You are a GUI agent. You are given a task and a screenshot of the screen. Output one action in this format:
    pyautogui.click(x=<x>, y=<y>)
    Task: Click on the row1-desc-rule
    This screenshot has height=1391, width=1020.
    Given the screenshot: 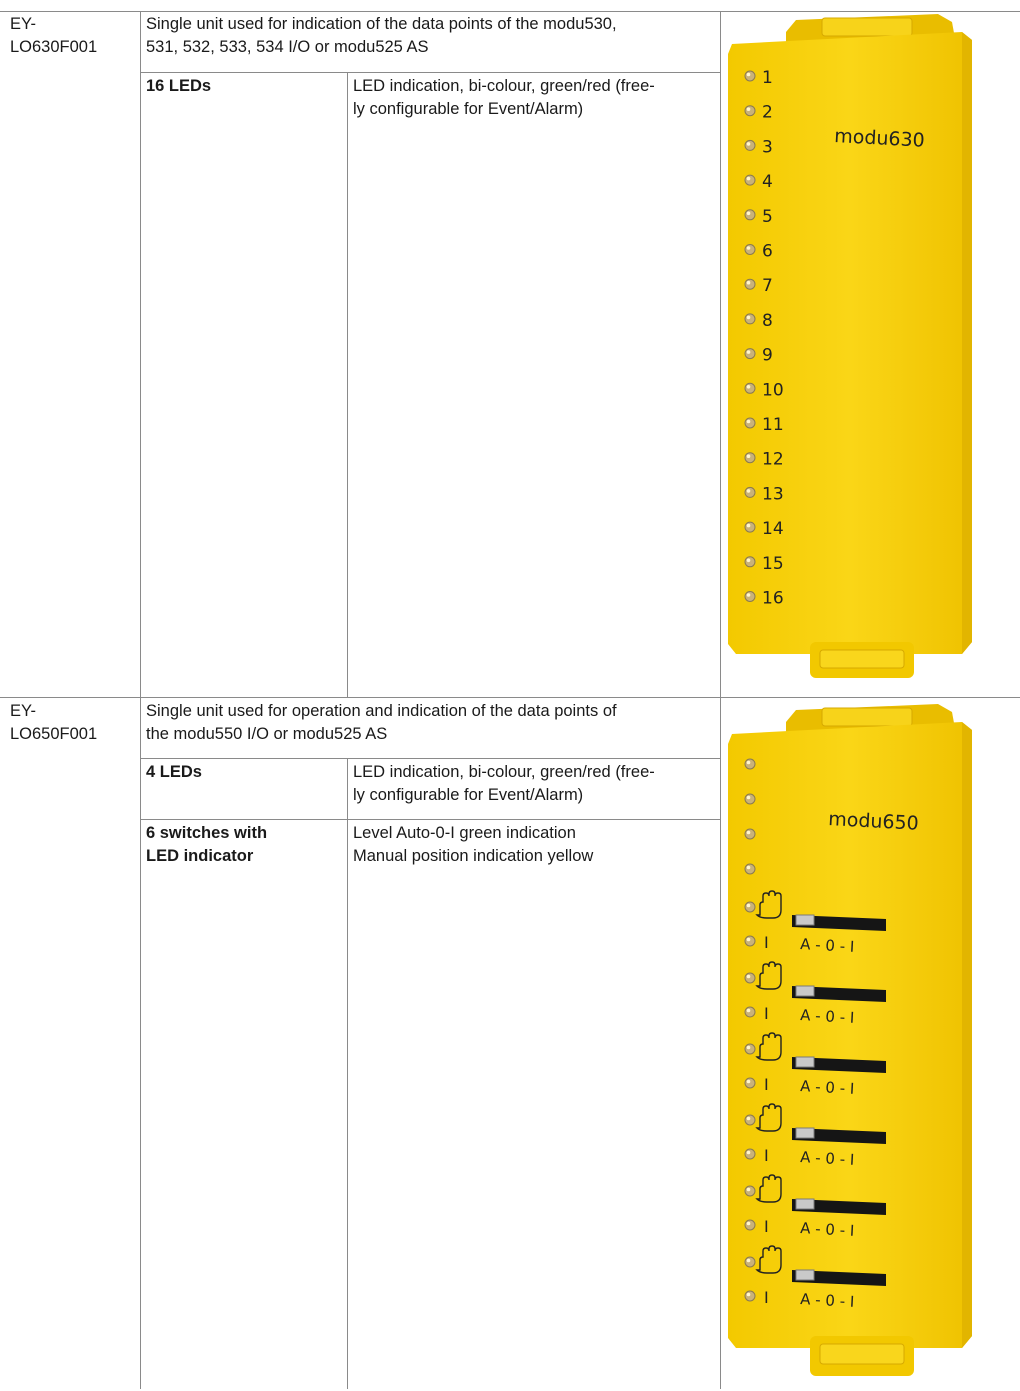 What is the action you would take?
    pyautogui.click(x=430, y=72)
    